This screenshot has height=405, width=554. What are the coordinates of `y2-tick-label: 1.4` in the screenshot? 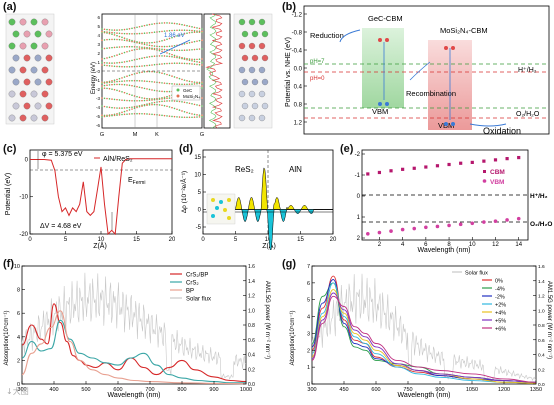 It's located at (541, 282).